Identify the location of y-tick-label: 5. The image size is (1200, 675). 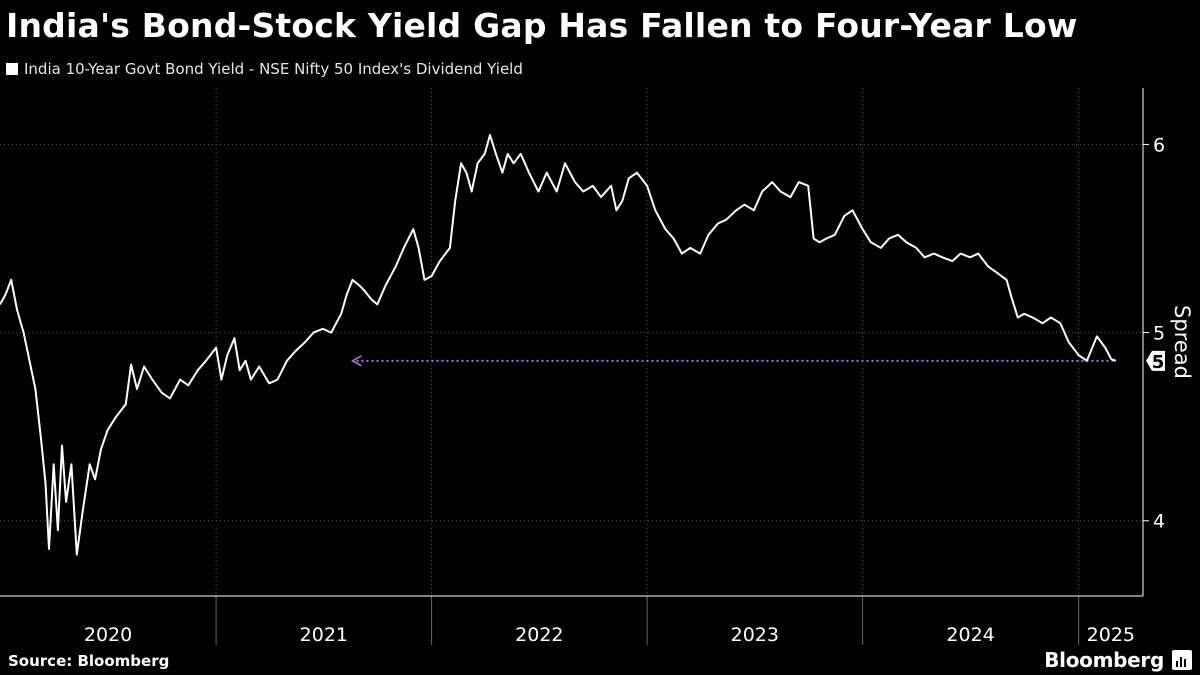
(1159, 334).